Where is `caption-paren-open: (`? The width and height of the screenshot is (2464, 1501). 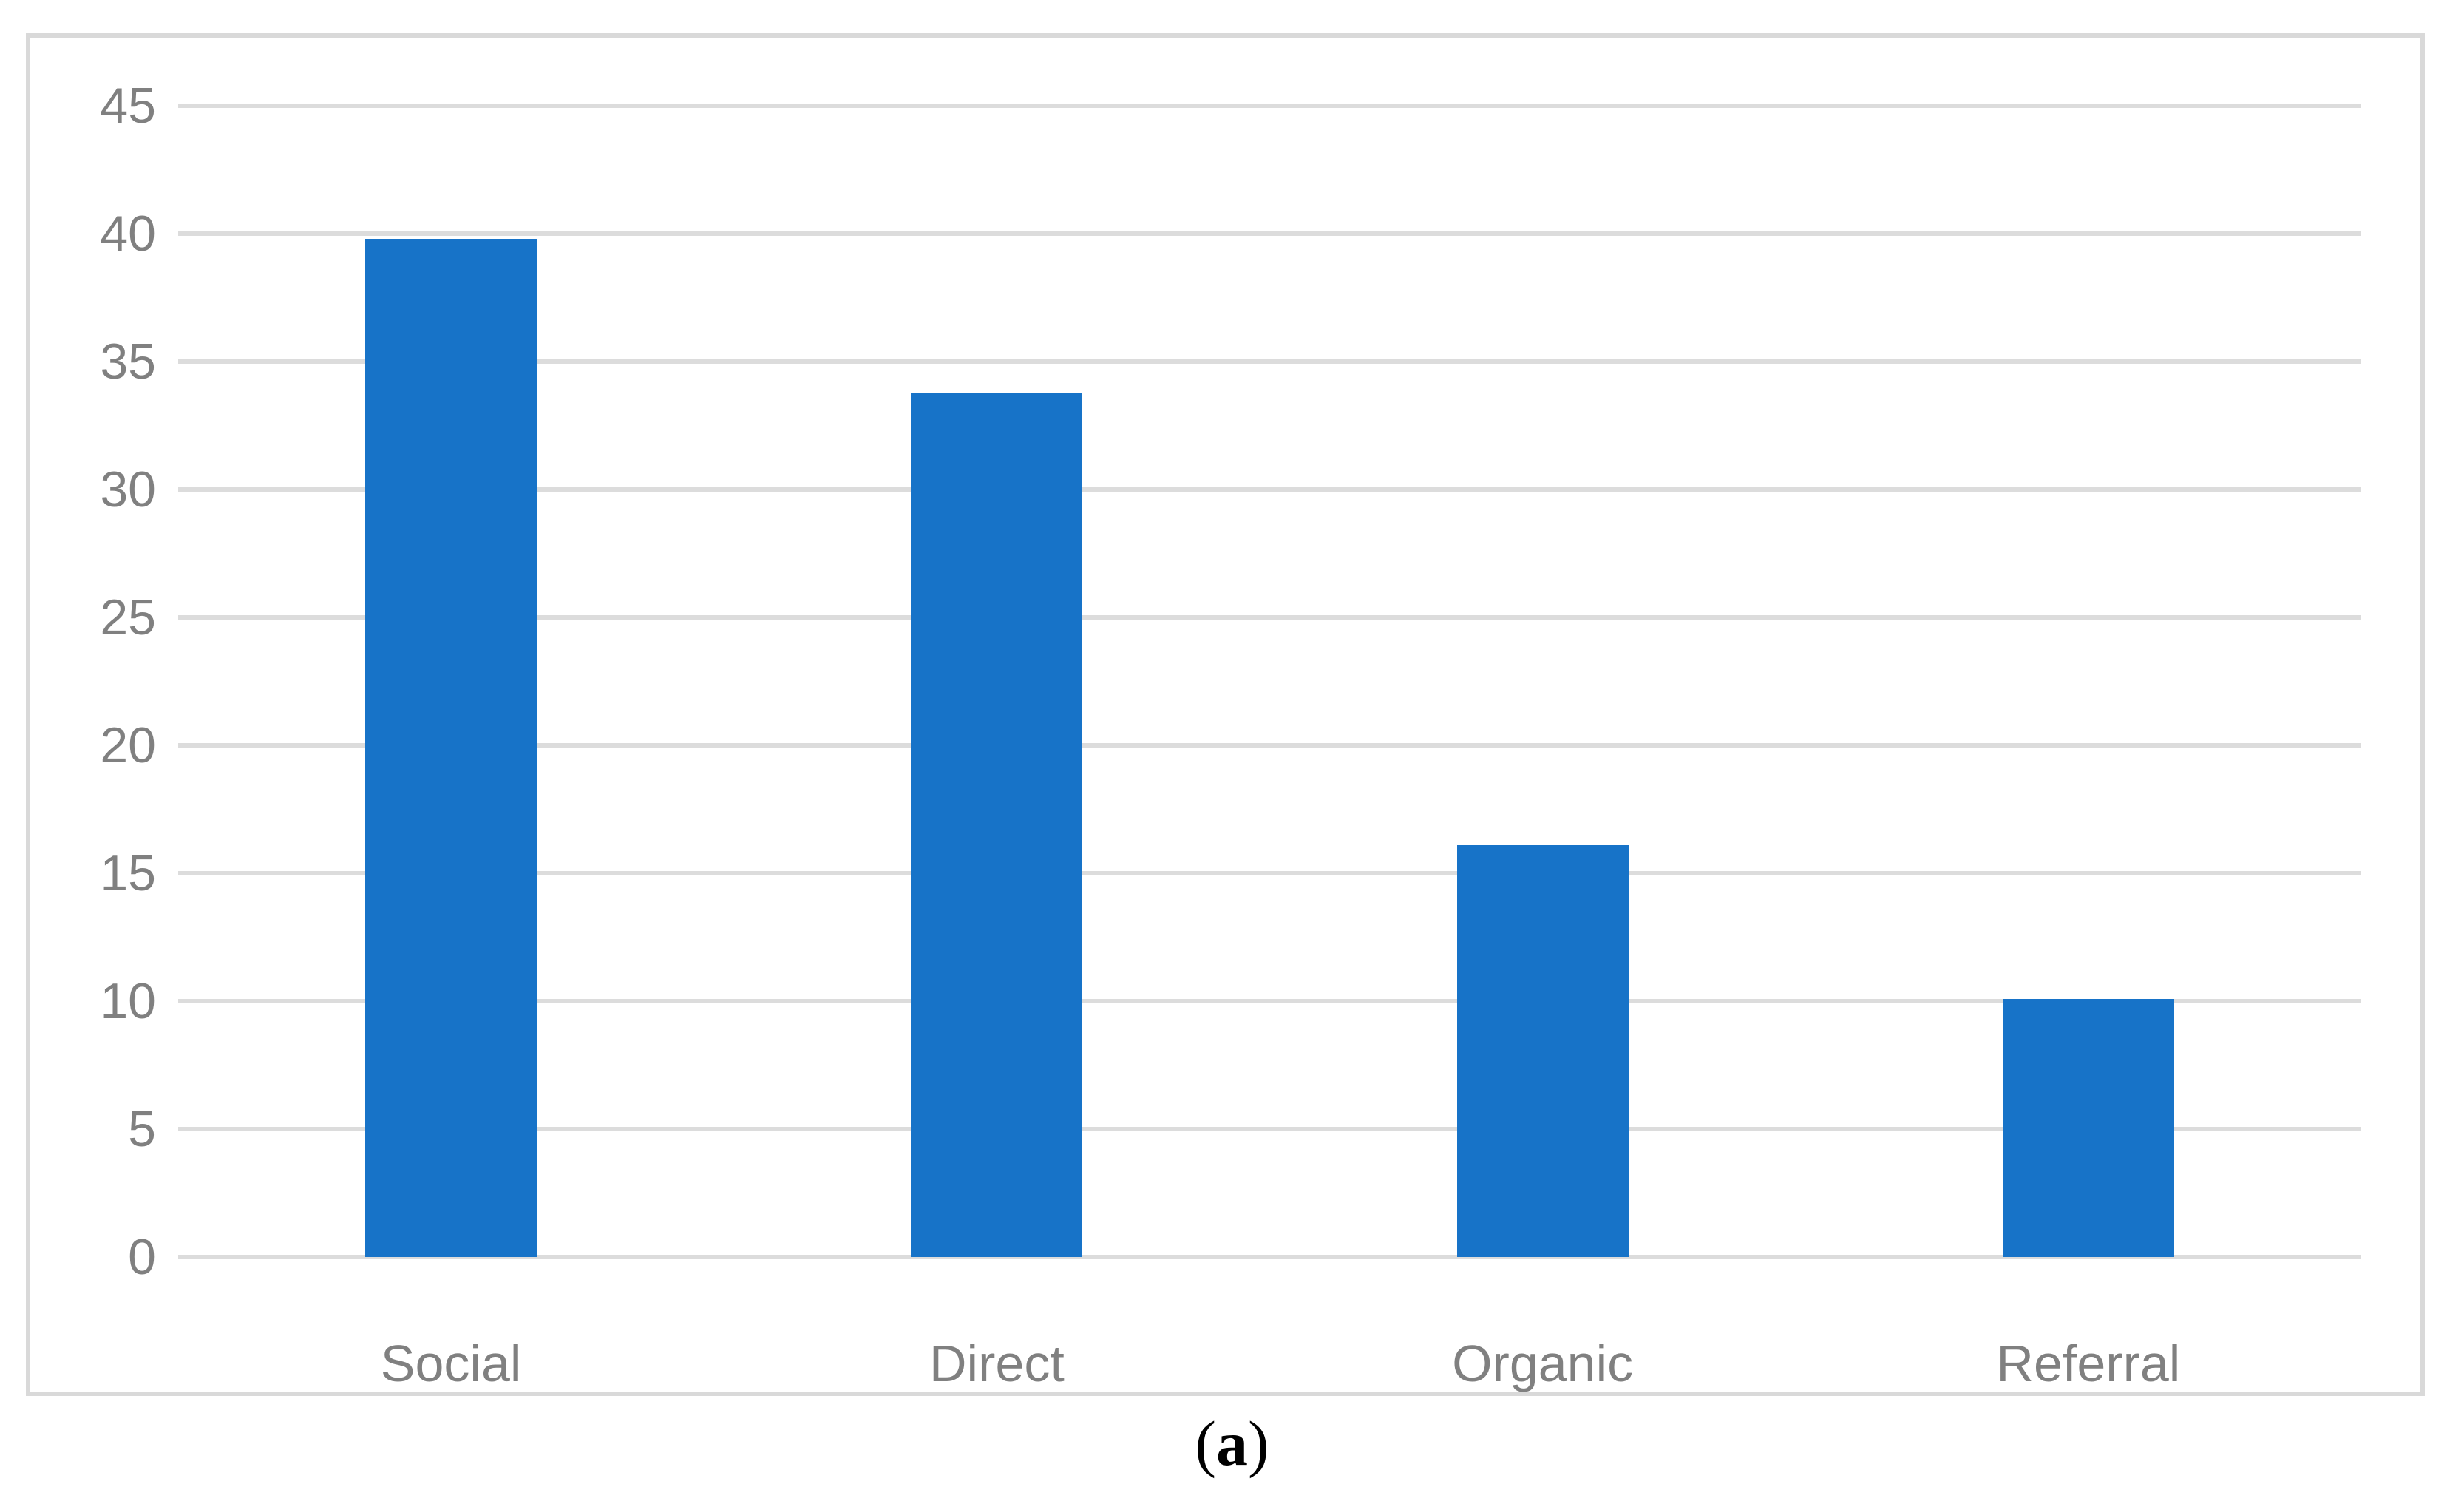 caption-paren-open: ( is located at coordinates (1205, 1443).